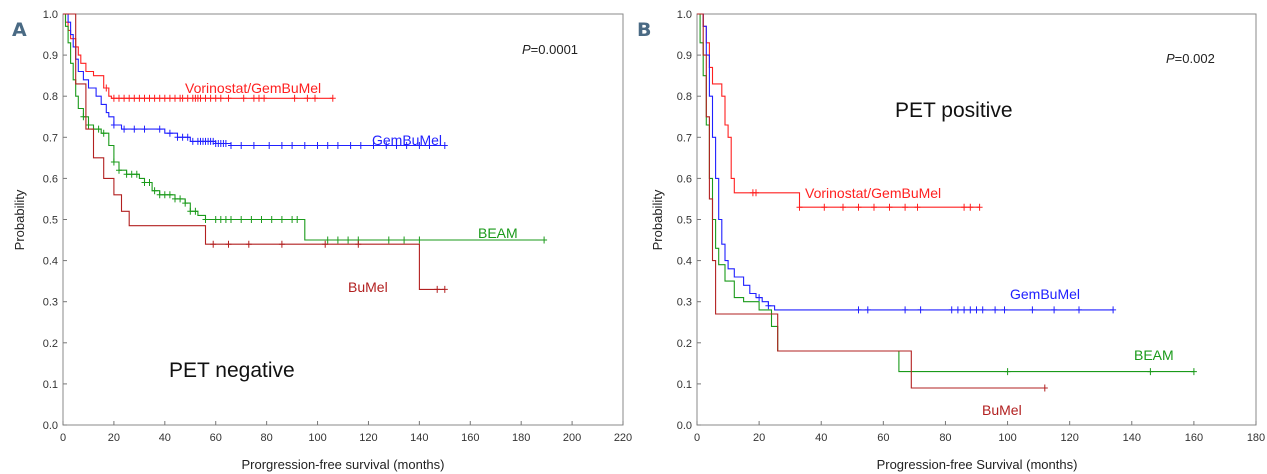 Image resolution: width=1267 pixels, height=474 pixels. I want to click on y-tick-label-b-0.1: 0.1, so click(684, 385).